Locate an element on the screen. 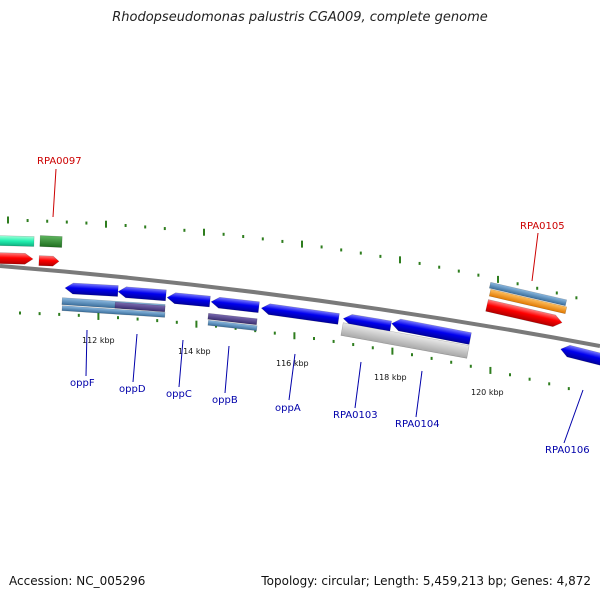  domain-steel-RPA0105 is located at coordinates (528, 294).